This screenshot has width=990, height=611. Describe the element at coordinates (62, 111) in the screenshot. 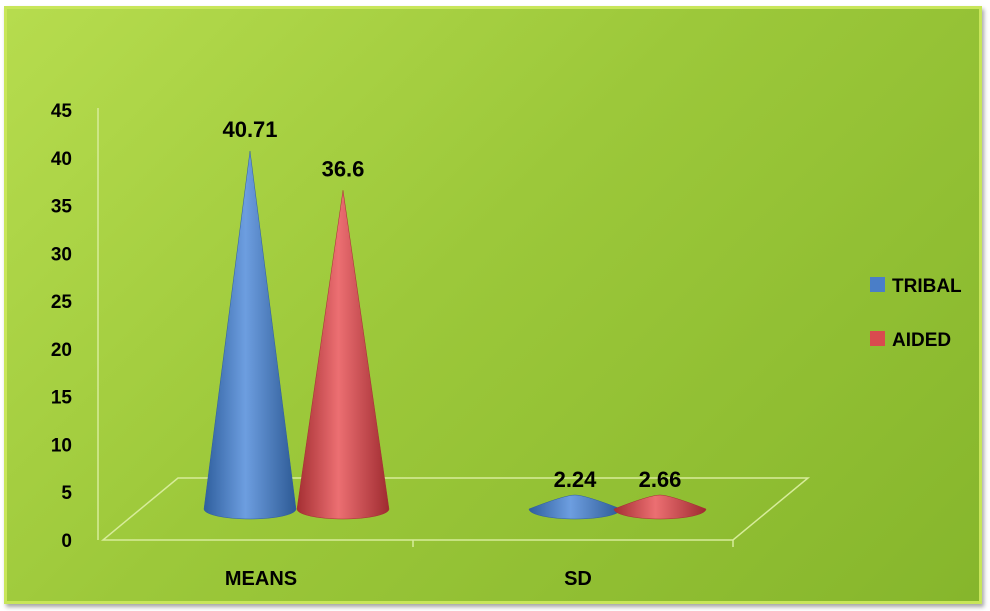

I see `y-tick-label: 45` at that location.